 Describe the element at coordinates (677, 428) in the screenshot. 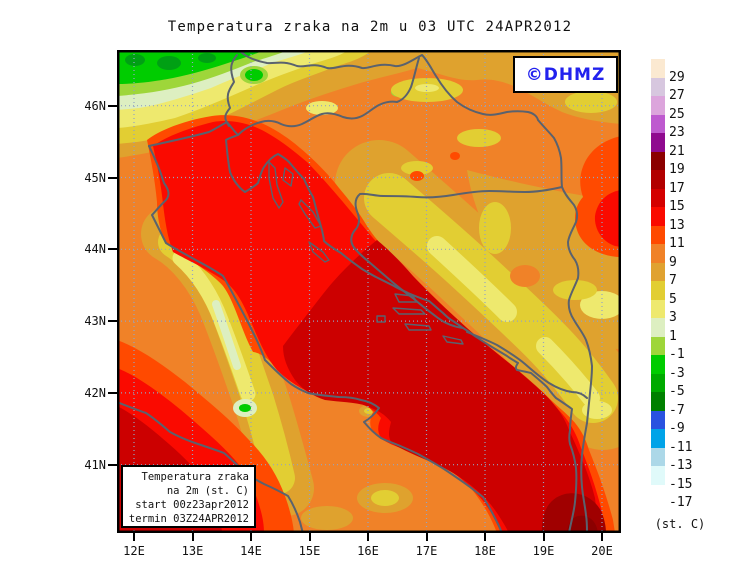

I see `colorbar-label: -9` at that location.